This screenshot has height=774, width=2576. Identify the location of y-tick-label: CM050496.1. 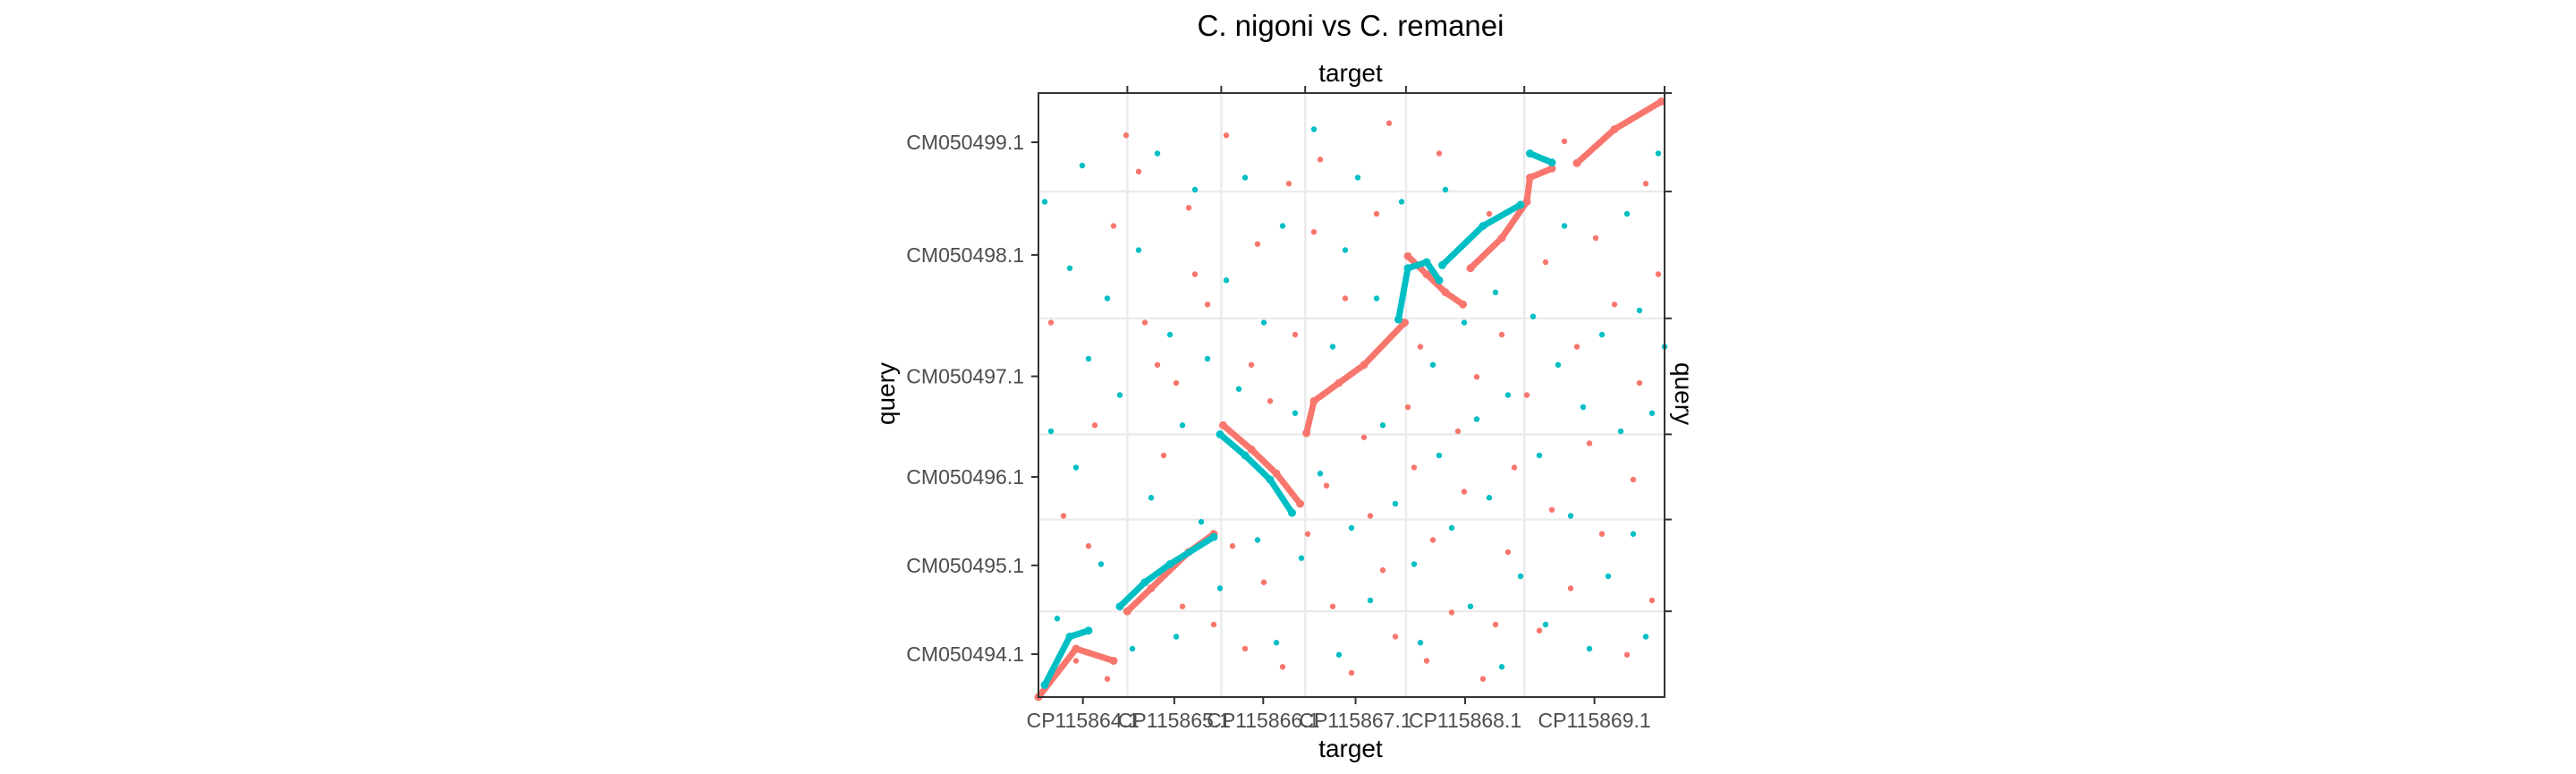
(965, 477).